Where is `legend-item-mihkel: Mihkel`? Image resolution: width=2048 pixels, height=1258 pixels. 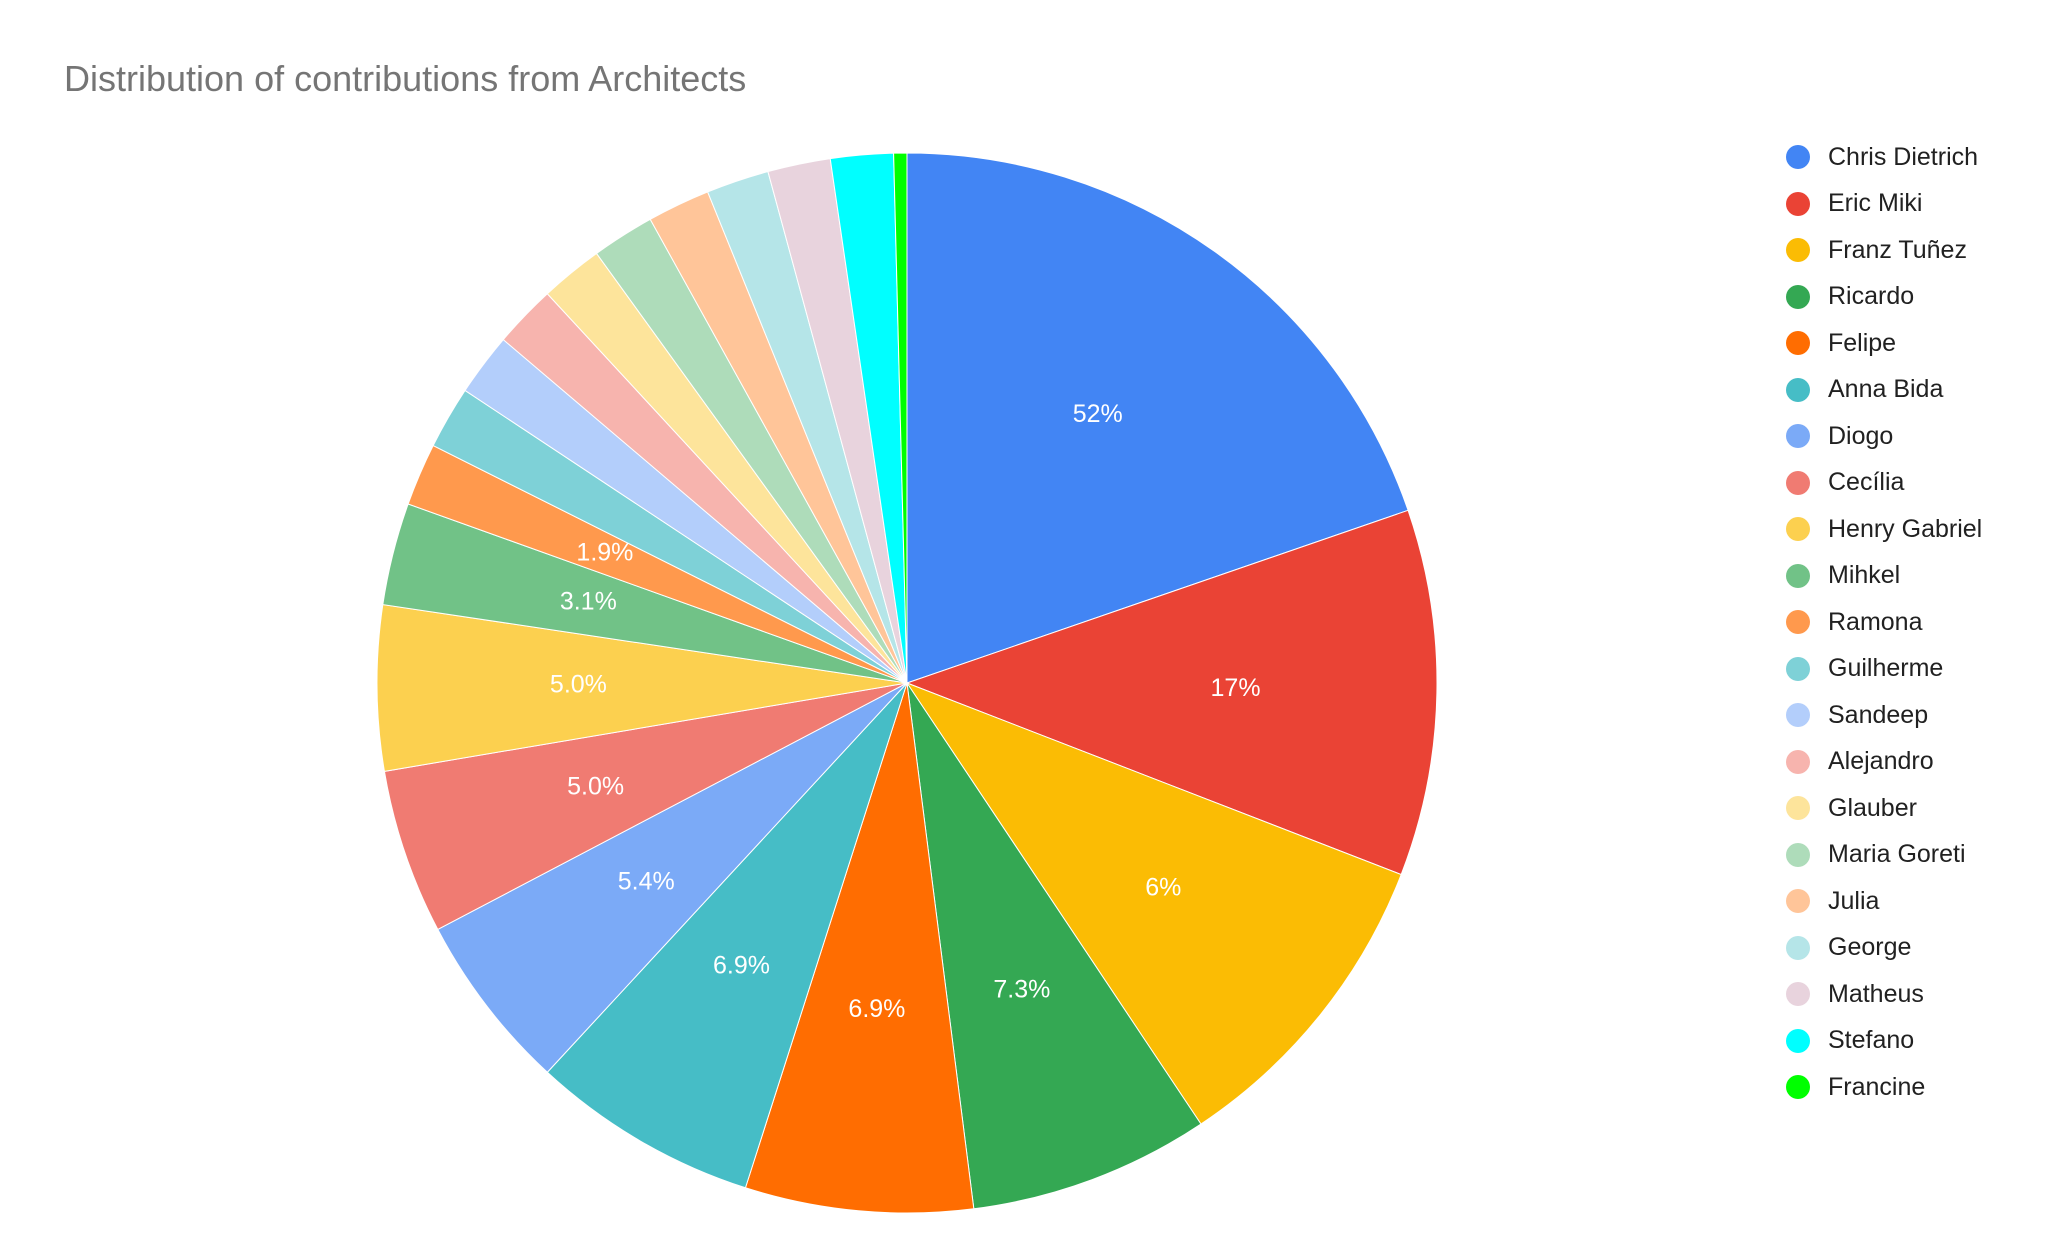
legend-item-mihkel: Mihkel is located at coordinates (1884, 576).